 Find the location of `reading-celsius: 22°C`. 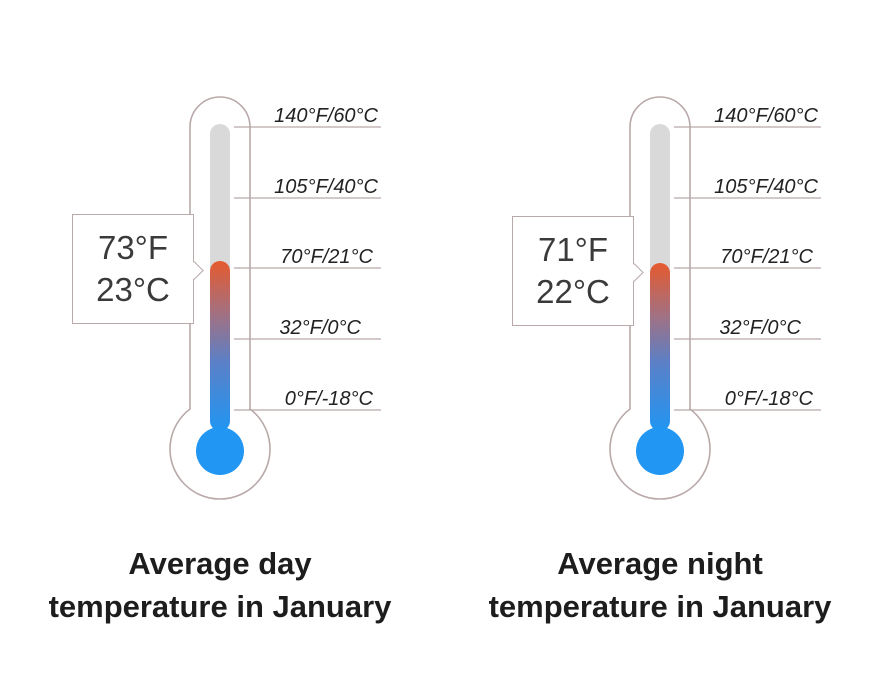

reading-celsius: 22°C is located at coordinates (573, 291).